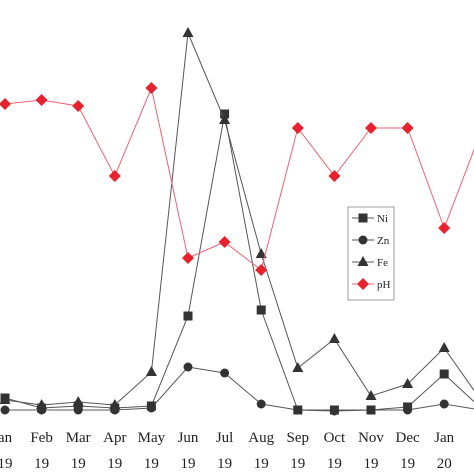 The image size is (474, 474). I want to click on x-tick-label: Mar, so click(78, 438).